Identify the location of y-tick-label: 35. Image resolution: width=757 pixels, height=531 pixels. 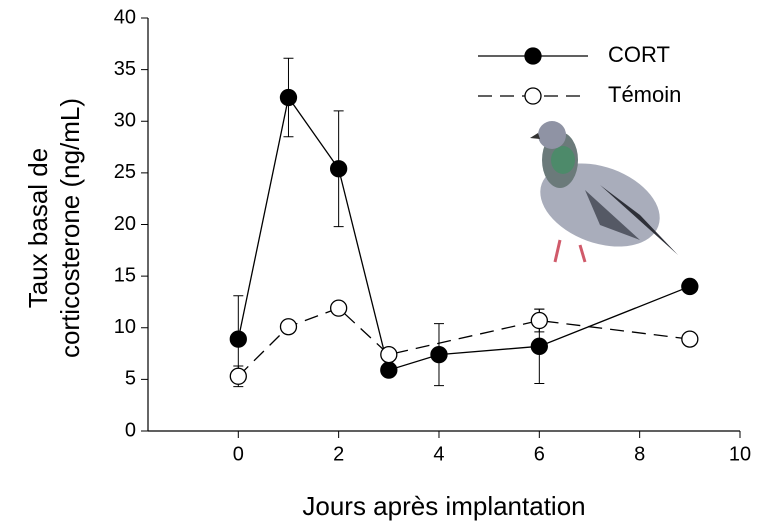
(125, 69).